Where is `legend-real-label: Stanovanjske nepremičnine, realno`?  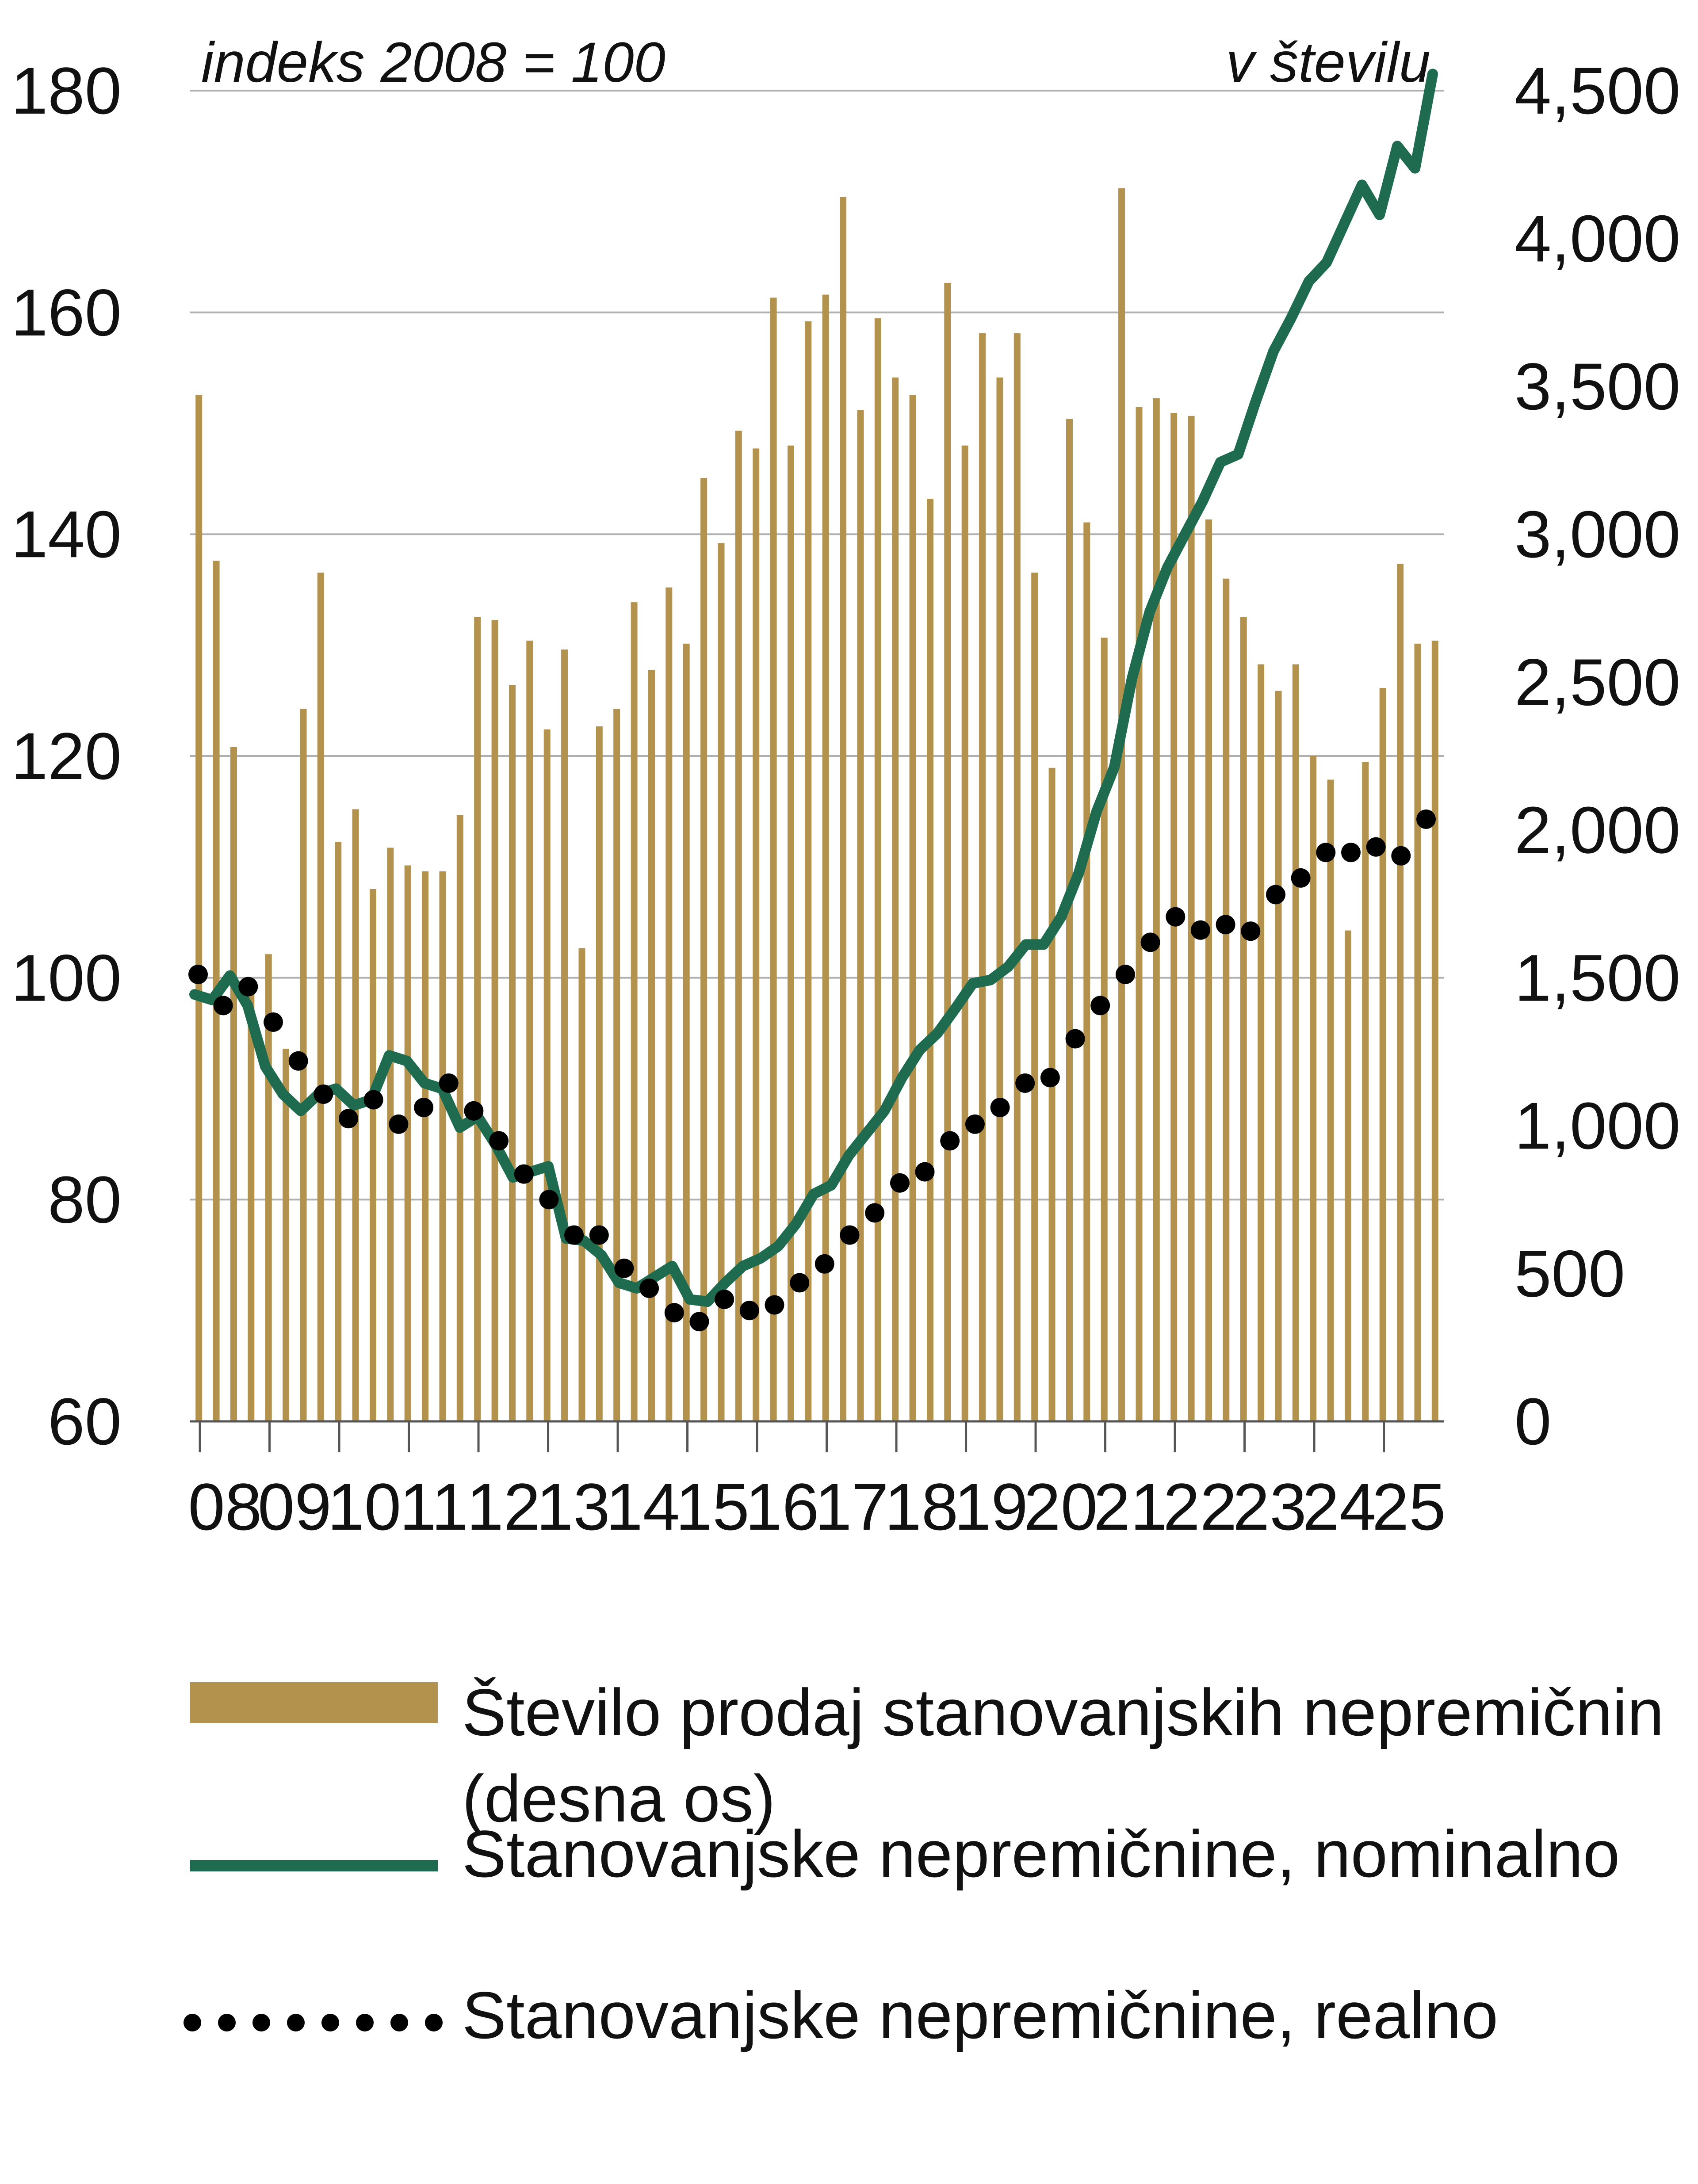 legend-real-label: Stanovanjske nepremičnine, realno is located at coordinates (980, 2015).